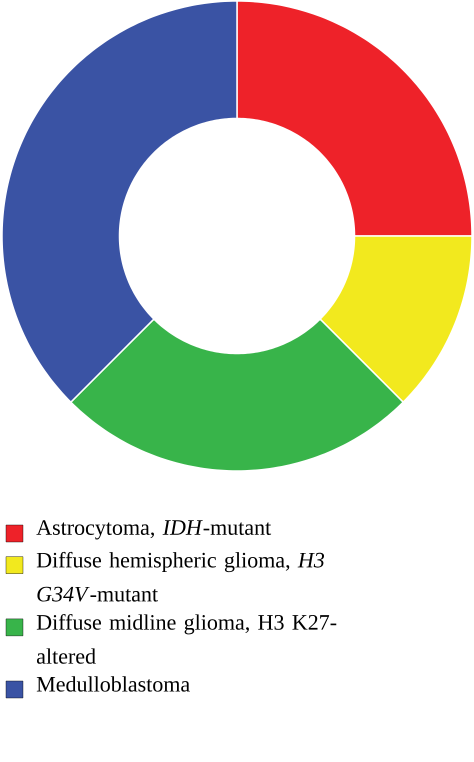 The image size is (474, 762). Describe the element at coordinates (186, 639) in the screenshot. I see `legend-label: Diffuse midline glioma, H3 K27-altered` at that location.